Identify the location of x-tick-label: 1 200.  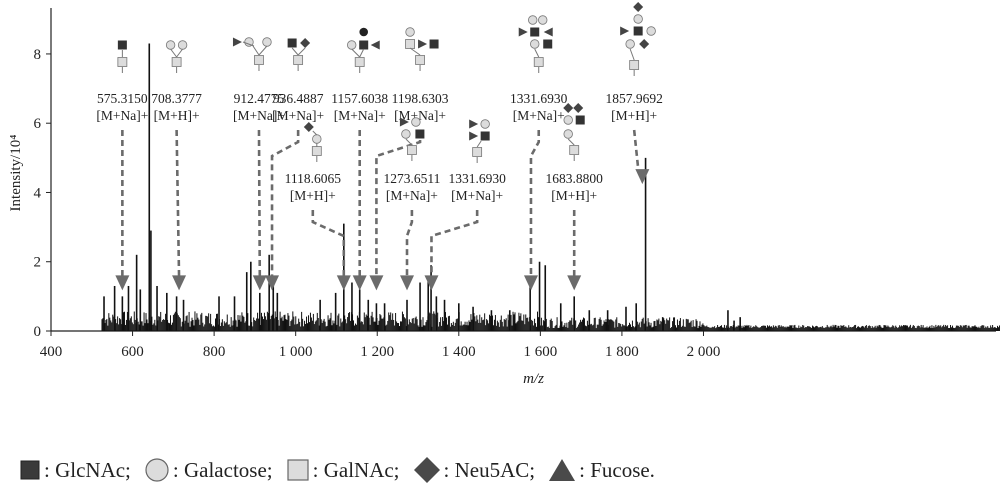
(377, 352).